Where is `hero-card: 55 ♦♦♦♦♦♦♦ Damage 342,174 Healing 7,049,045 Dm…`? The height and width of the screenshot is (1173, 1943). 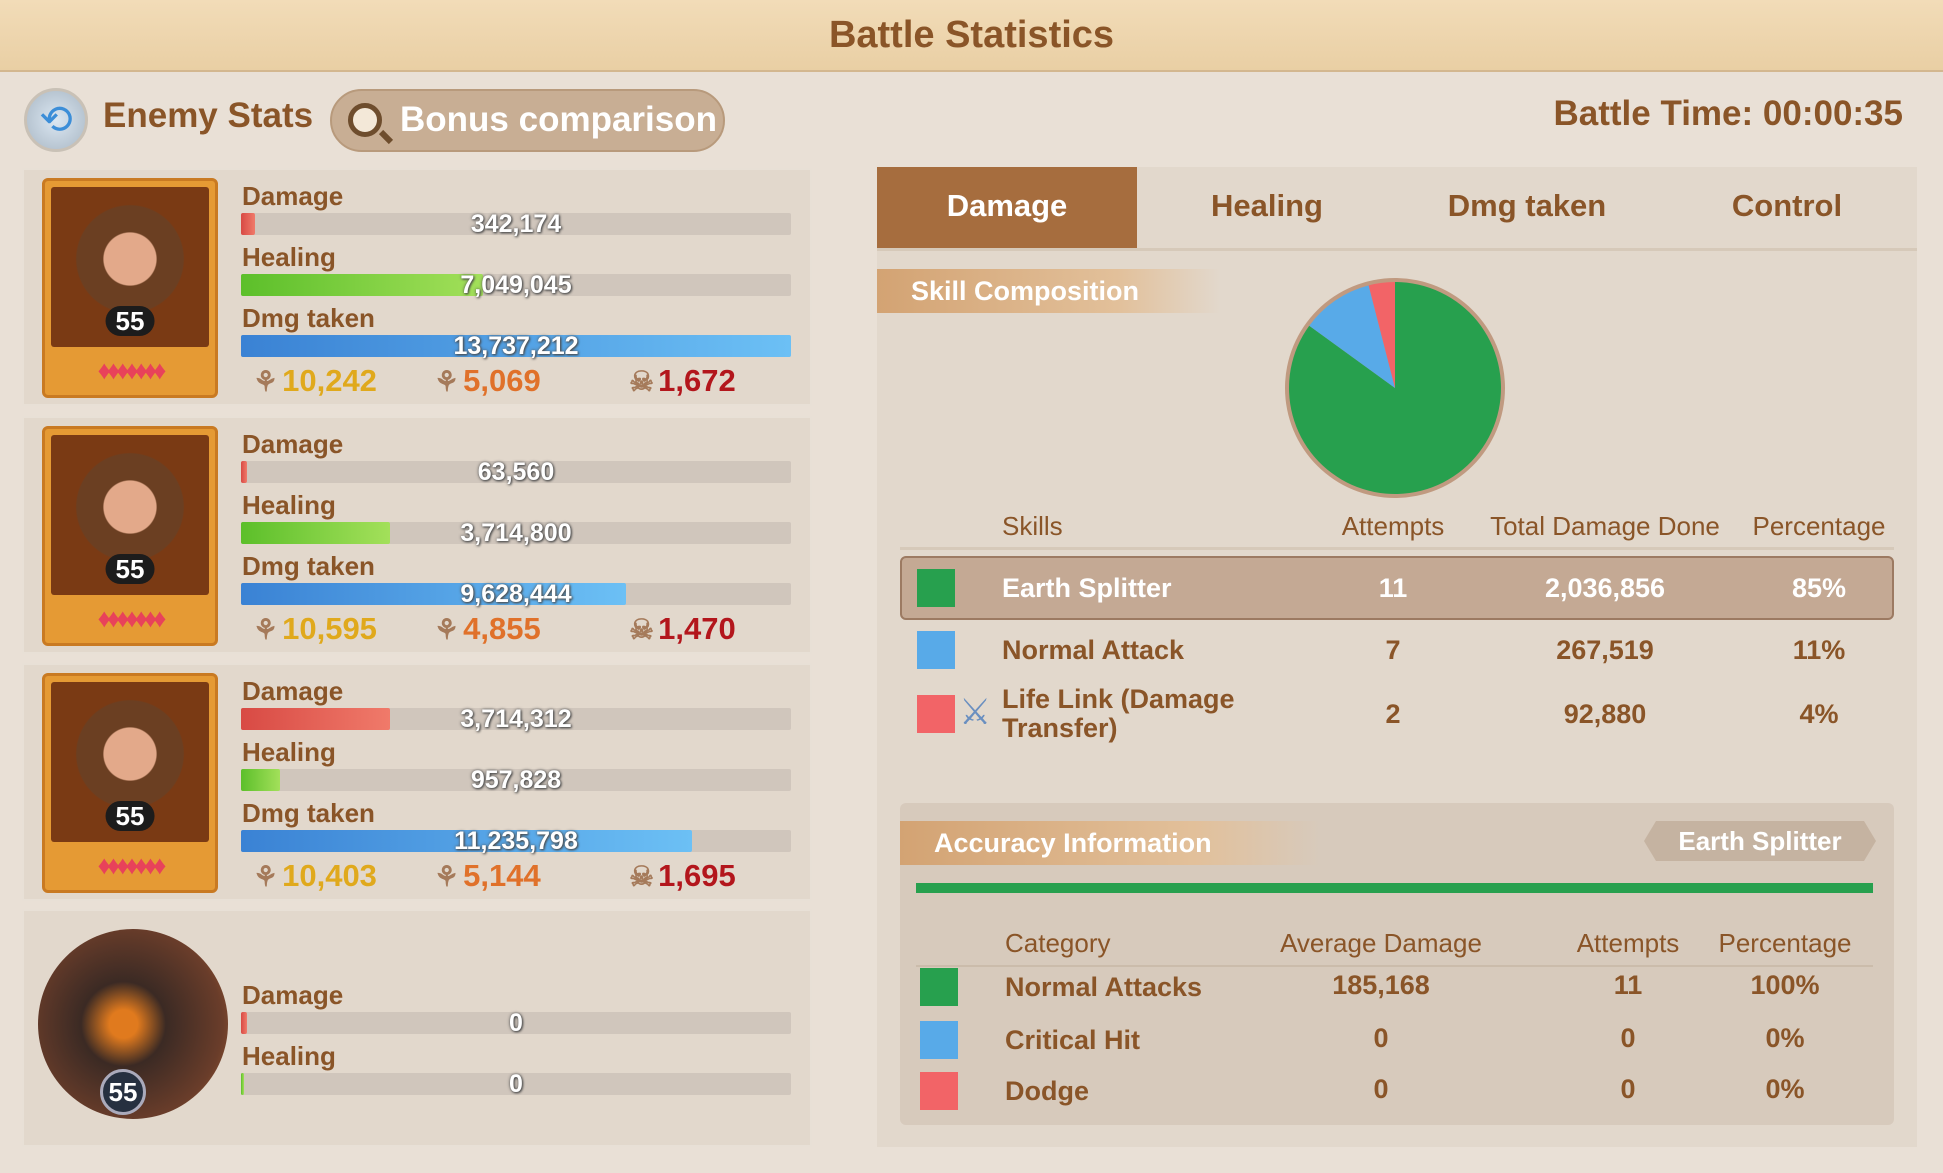
hero-card: 55 ♦♦♦♦♦♦♦ Damage 342,174 Healing 7,049,045 Dm… is located at coordinates (417, 287).